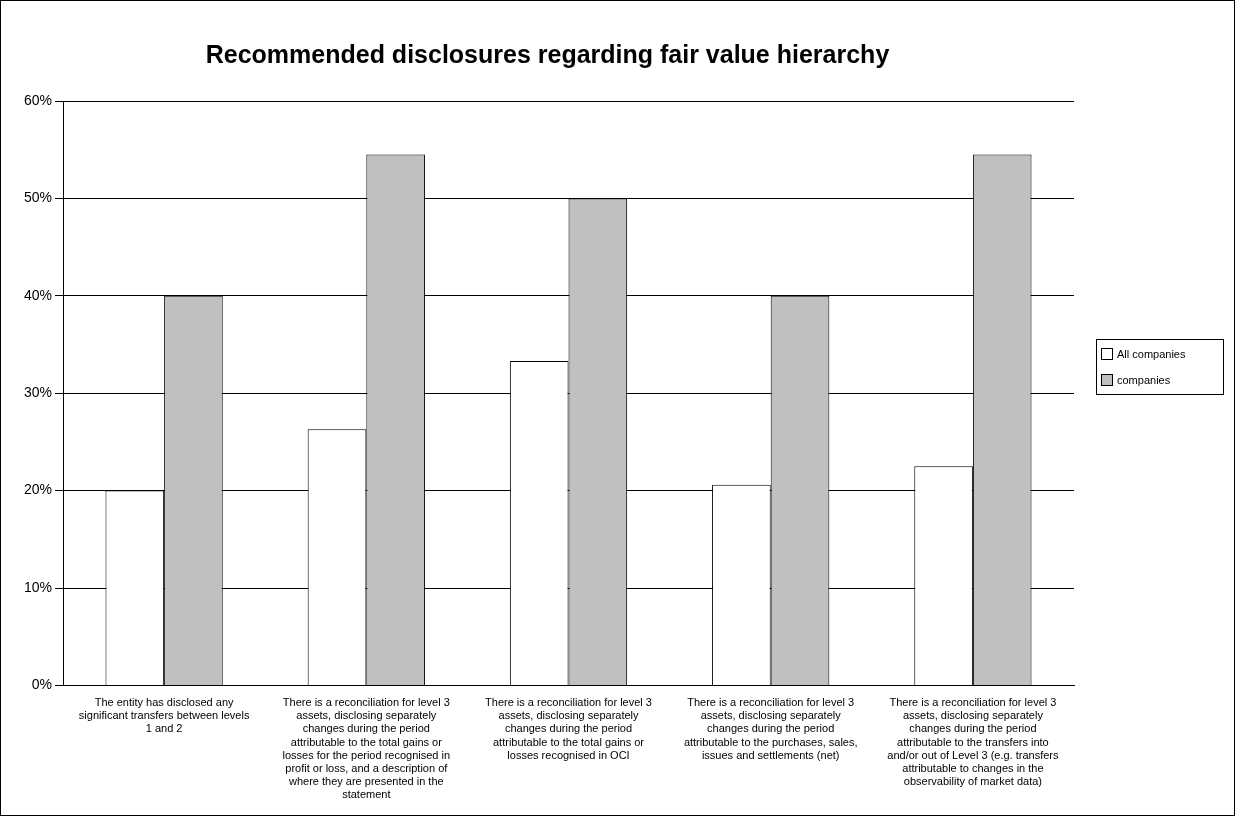 The image size is (1235, 816). Describe the element at coordinates (38, 586) in the screenshot. I see `y-tick-label: 10%` at that location.